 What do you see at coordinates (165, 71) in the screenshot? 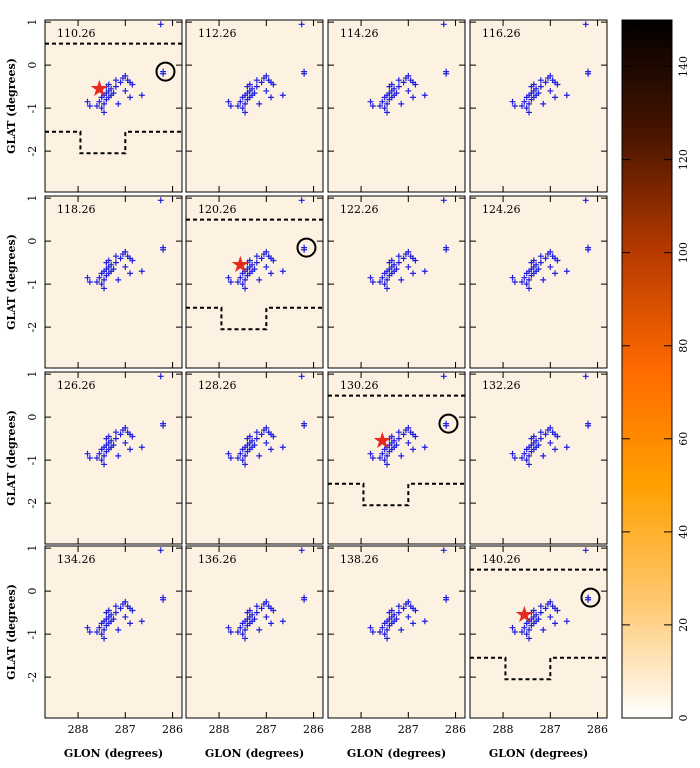
I see `circle-marker` at bounding box center [165, 71].